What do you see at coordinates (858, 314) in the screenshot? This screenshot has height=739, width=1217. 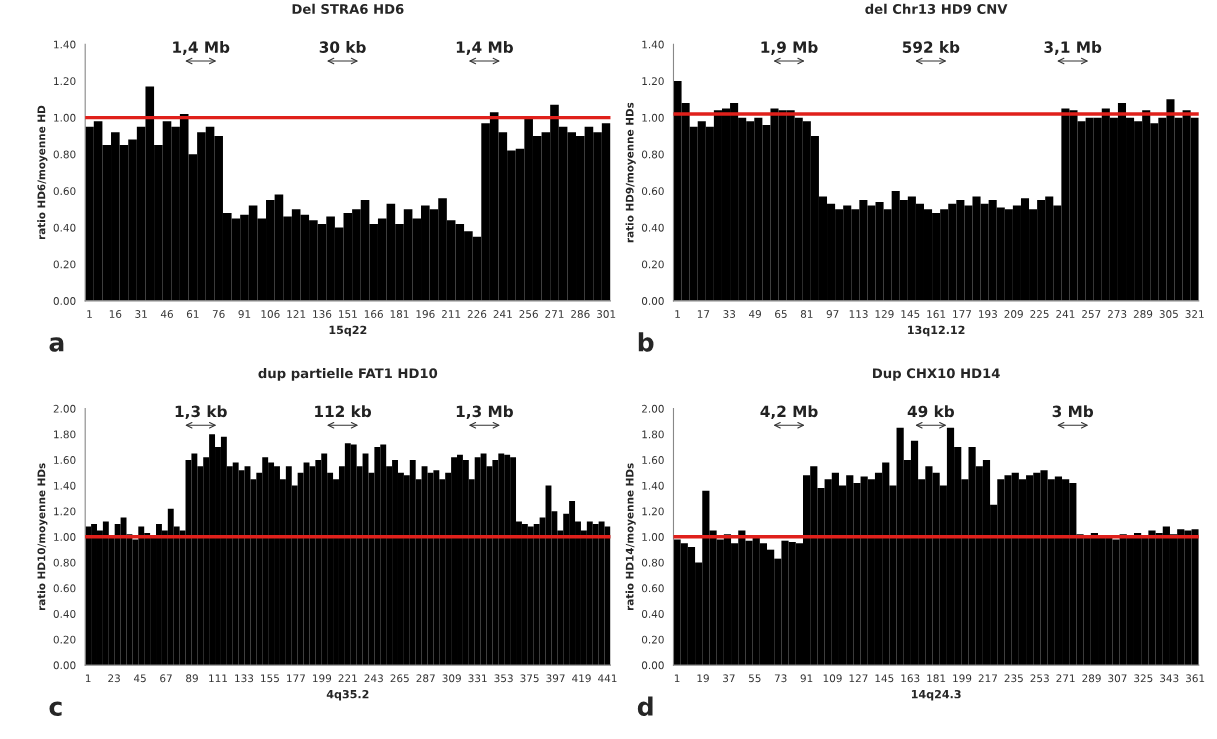 I see `x-tick-label: 113` at bounding box center [858, 314].